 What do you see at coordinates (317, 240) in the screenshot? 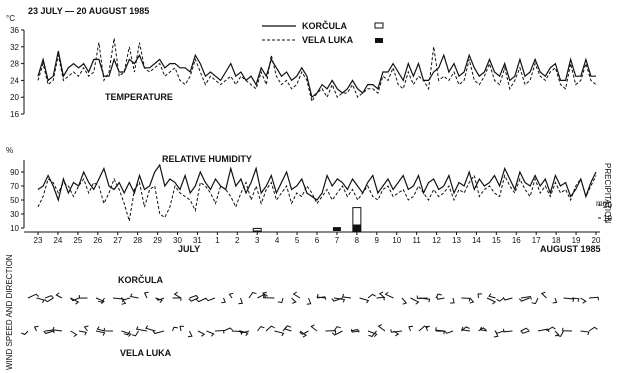
I see `x-tick-label: 6` at bounding box center [317, 240].